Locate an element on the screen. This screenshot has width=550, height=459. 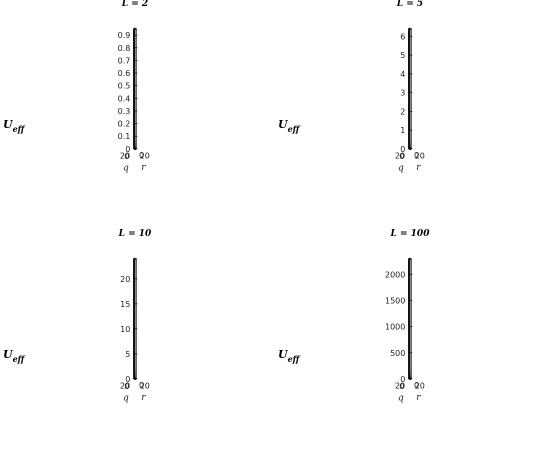
z-tick-label: 0.9 is located at coordinates (124, 35).